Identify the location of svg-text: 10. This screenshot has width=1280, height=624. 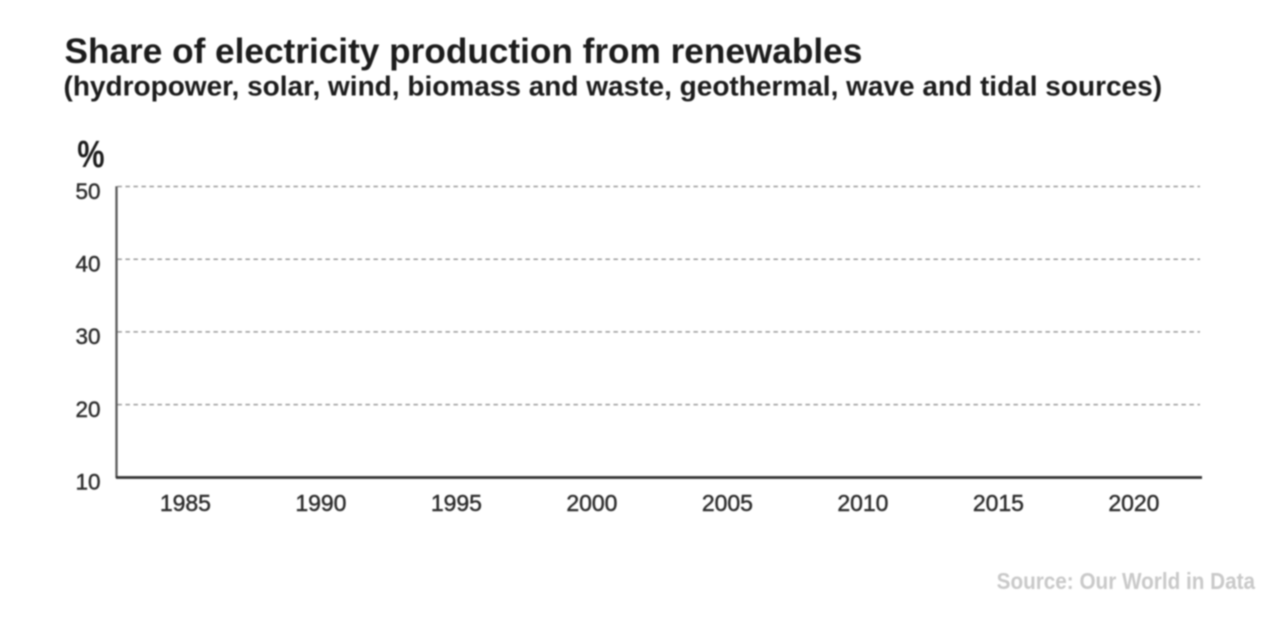
(87, 482).